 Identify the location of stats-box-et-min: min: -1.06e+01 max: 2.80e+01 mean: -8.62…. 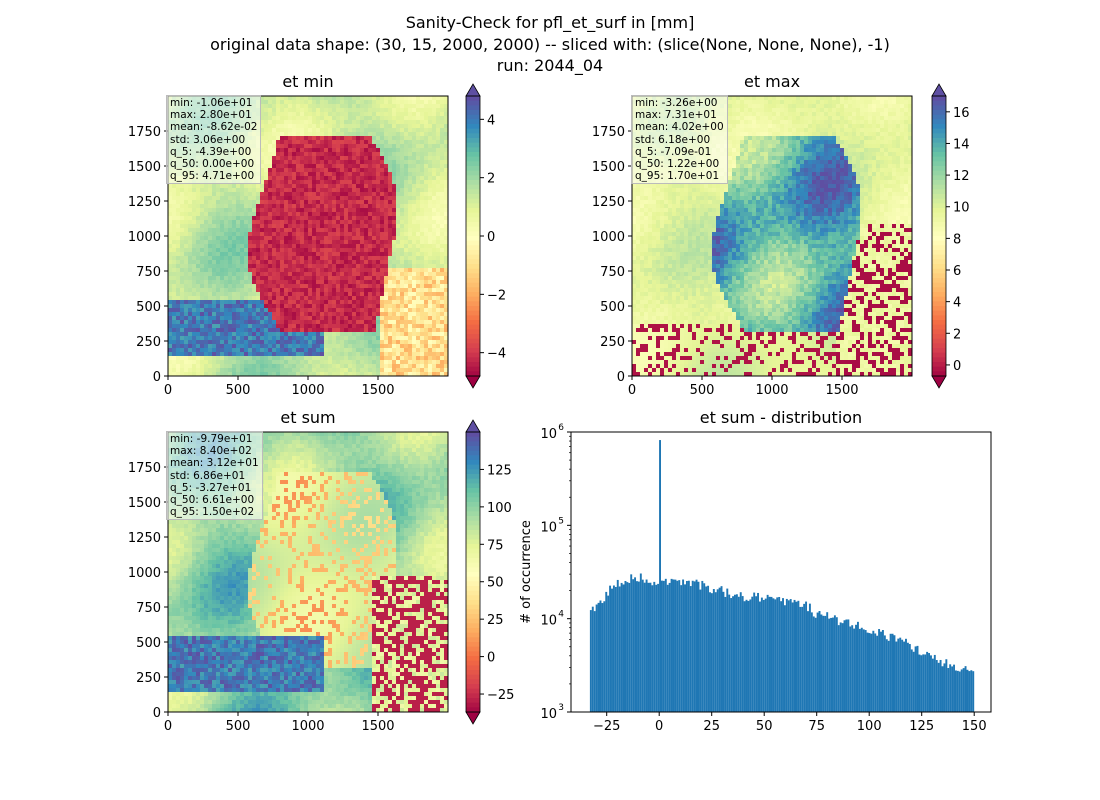
(214, 140).